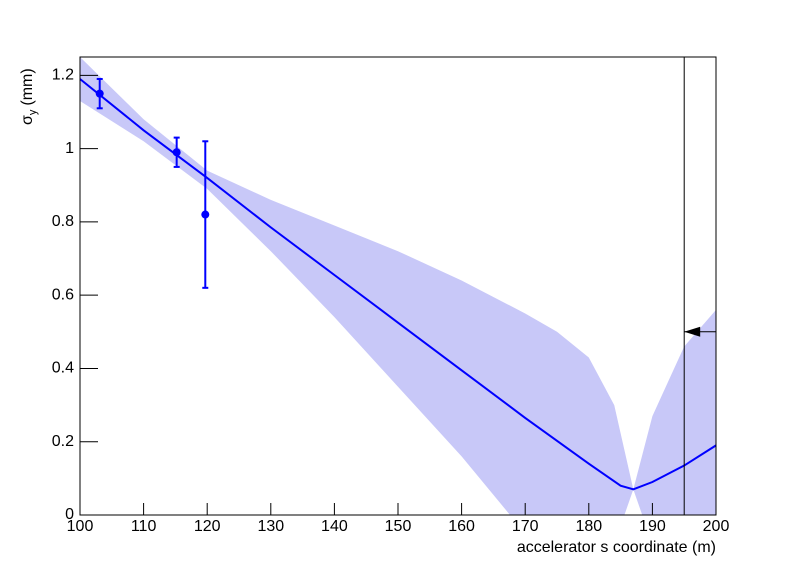  What do you see at coordinates (207, 526) in the screenshot?
I see `x-tick-label: 120` at bounding box center [207, 526].